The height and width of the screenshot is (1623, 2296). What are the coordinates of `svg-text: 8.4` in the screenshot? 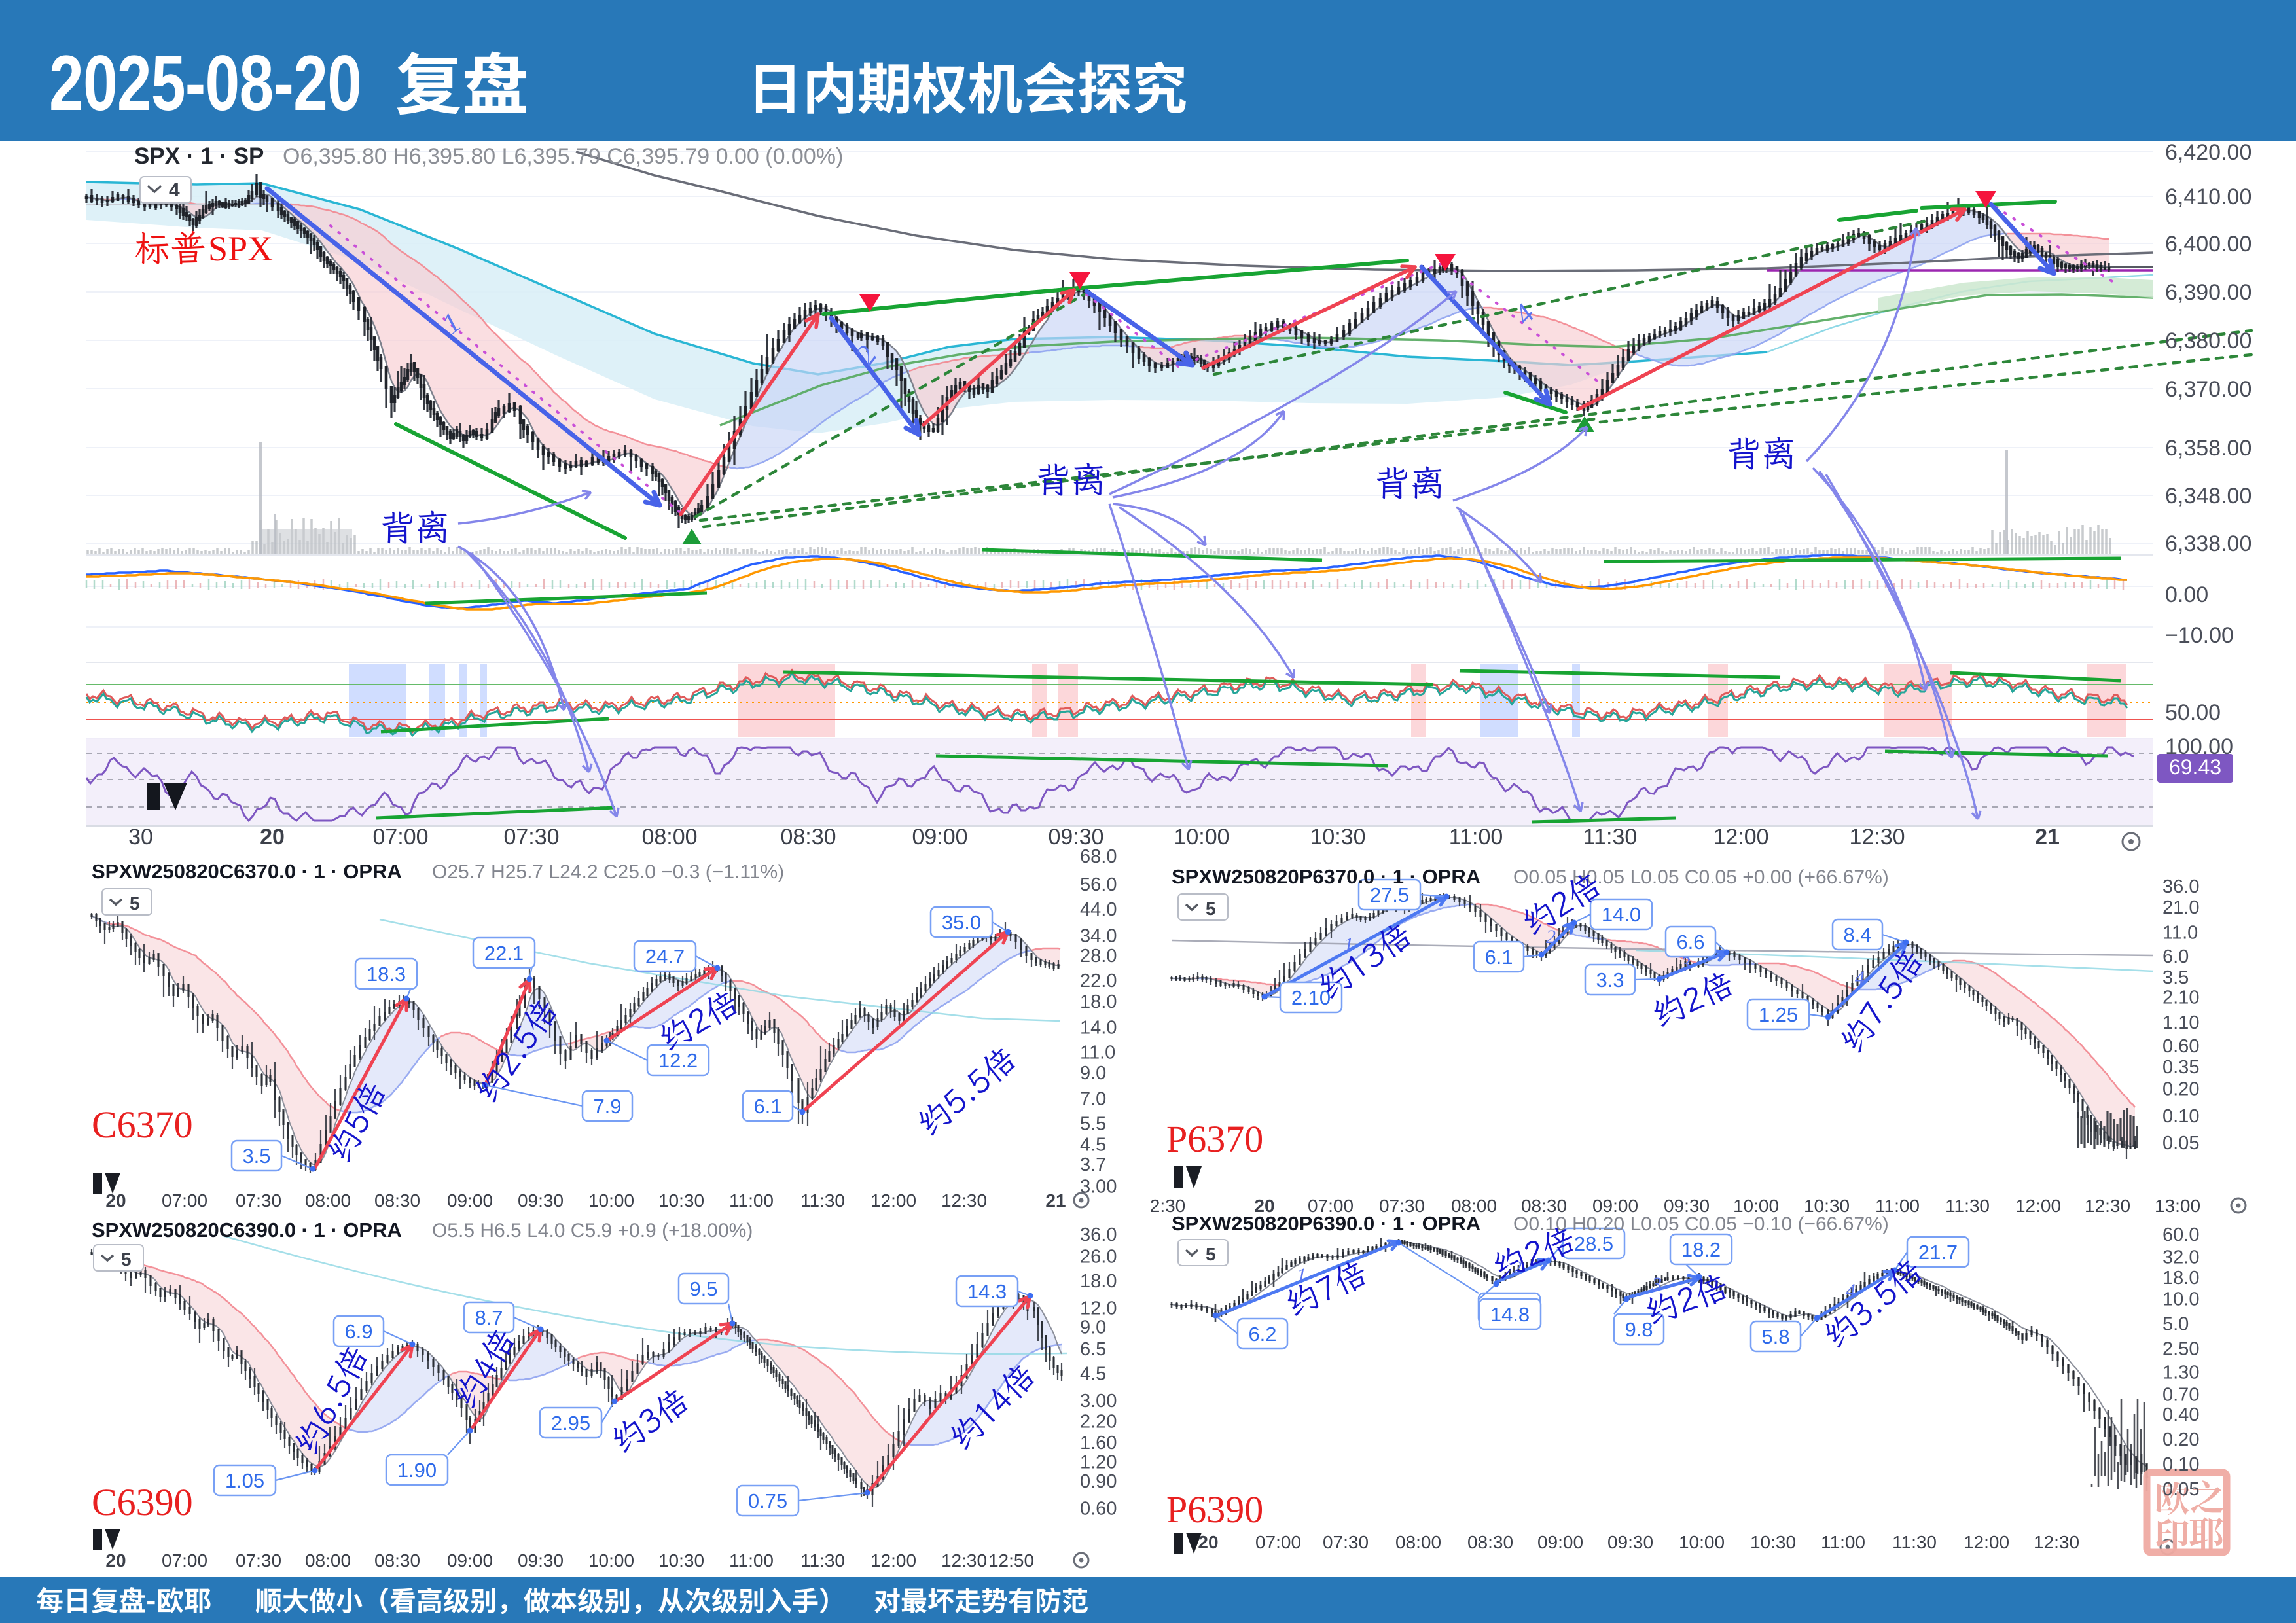 It's located at (1857, 935).